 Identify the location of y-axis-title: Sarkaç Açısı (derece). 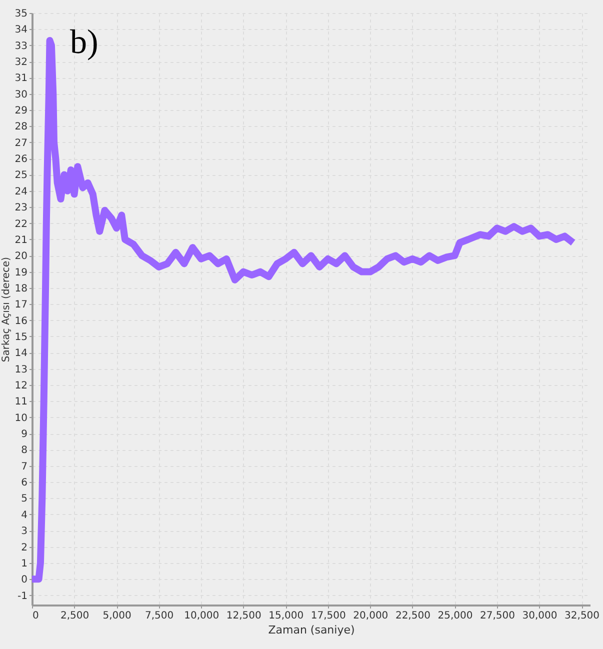
(6, 309).